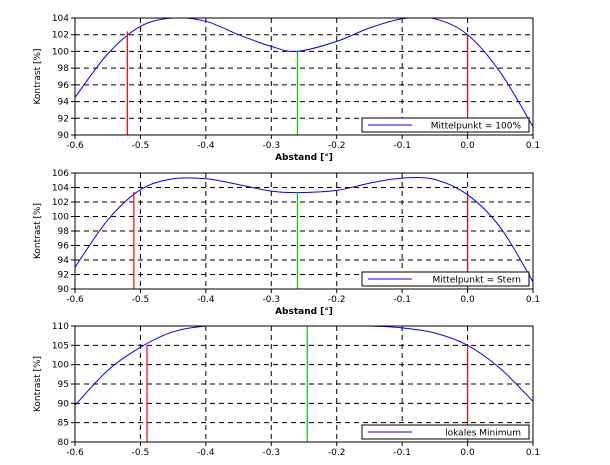  I want to click on legend: Mittelpunkt = 100%, so click(445, 125).